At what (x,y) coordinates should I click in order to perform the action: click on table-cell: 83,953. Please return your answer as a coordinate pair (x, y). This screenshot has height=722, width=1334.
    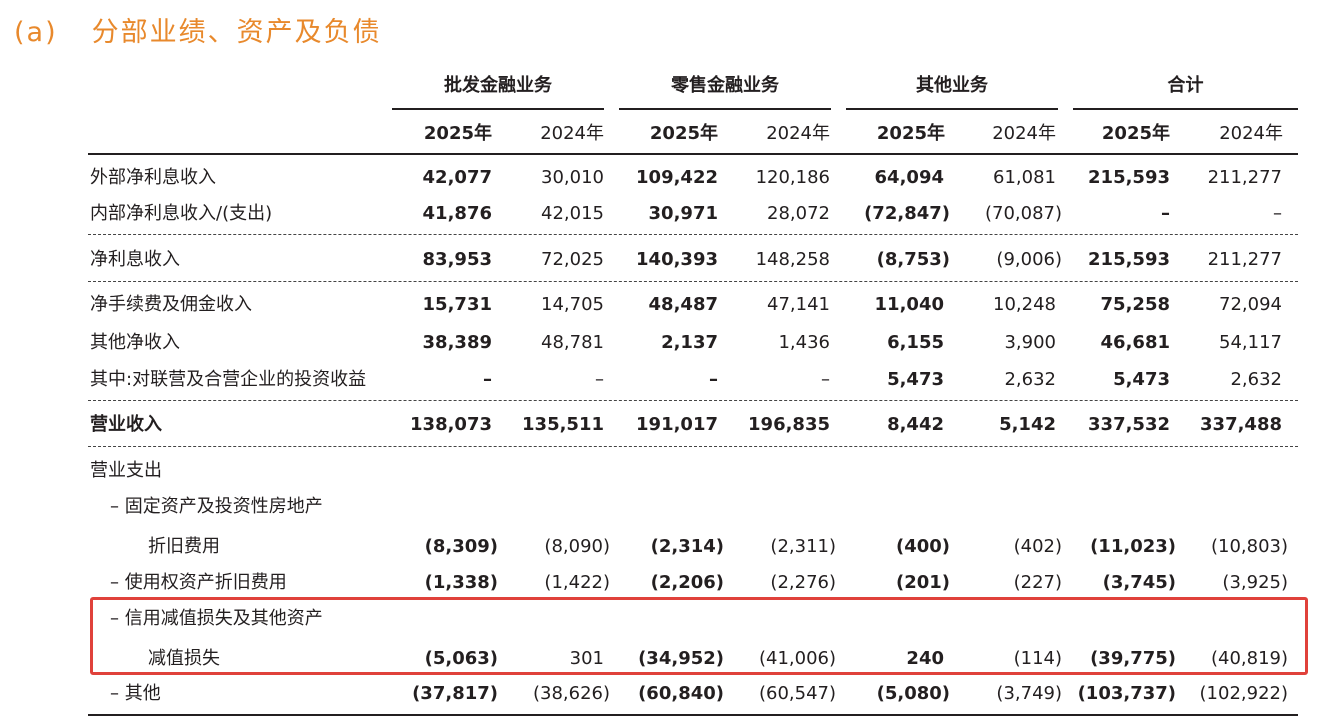
    Looking at the image, I should click on (457, 259).